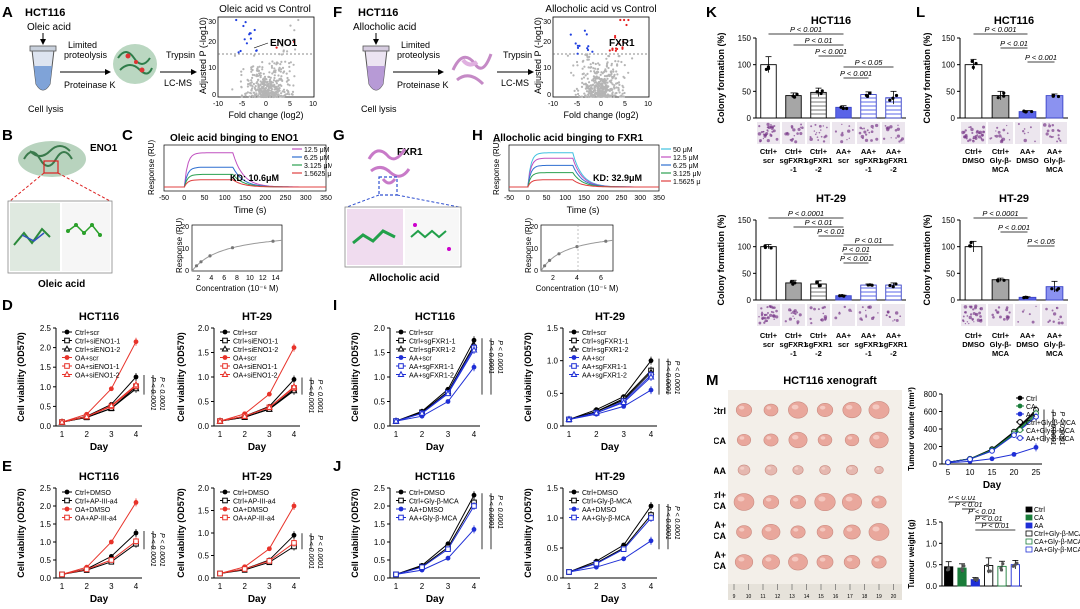 The width and height of the screenshot is (1080, 609). I want to click on y-tick-label: 2.0, so click(46, 506).